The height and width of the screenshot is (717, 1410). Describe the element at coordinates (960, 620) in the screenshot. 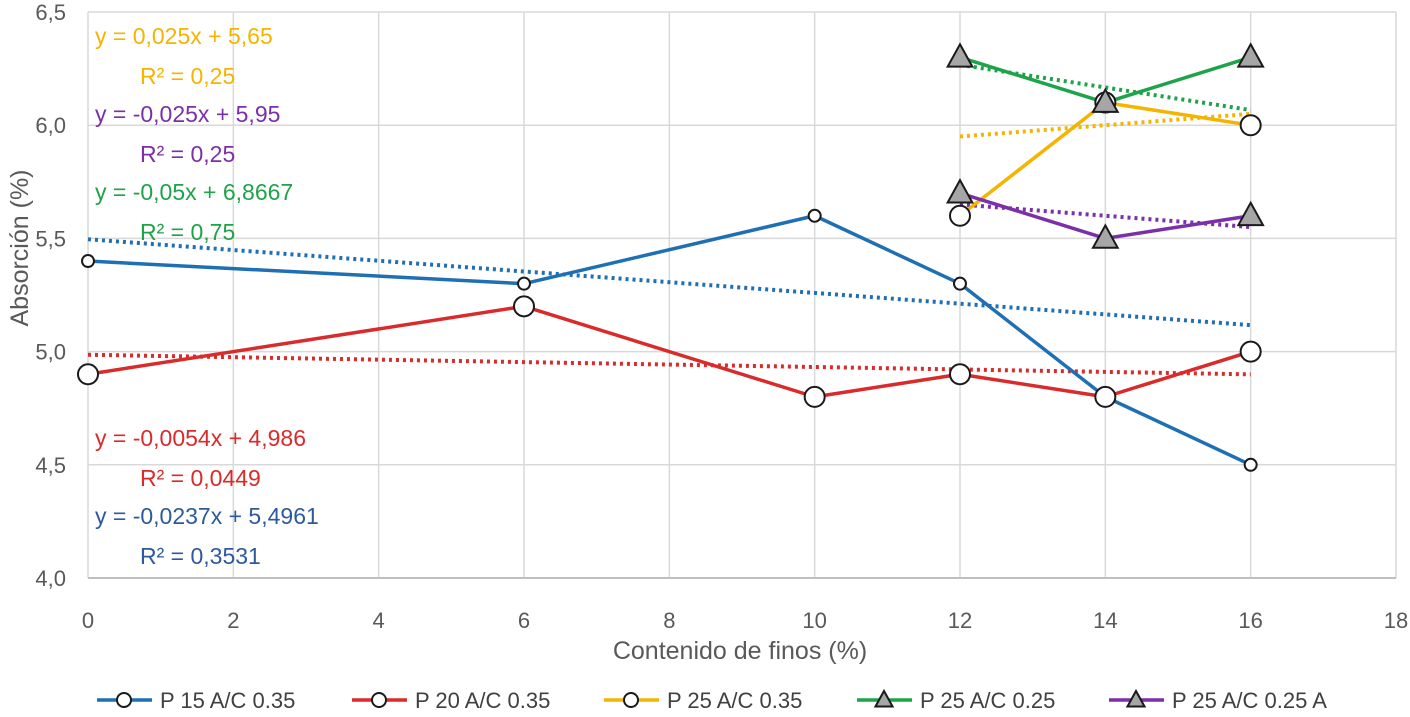

I see `x-tick-label: 12` at that location.